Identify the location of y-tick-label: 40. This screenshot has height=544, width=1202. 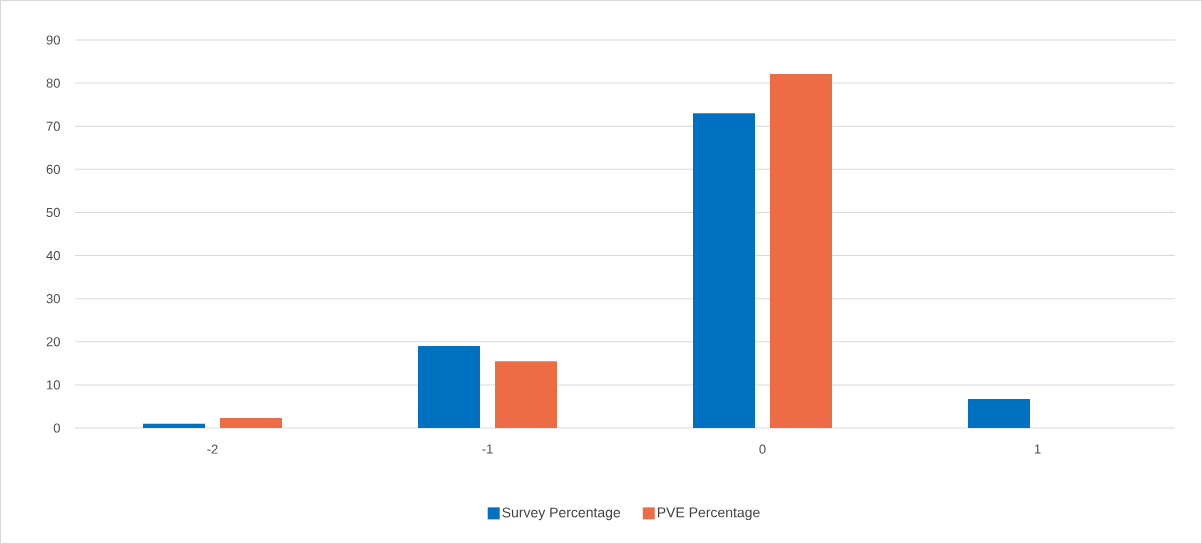
(53, 255).